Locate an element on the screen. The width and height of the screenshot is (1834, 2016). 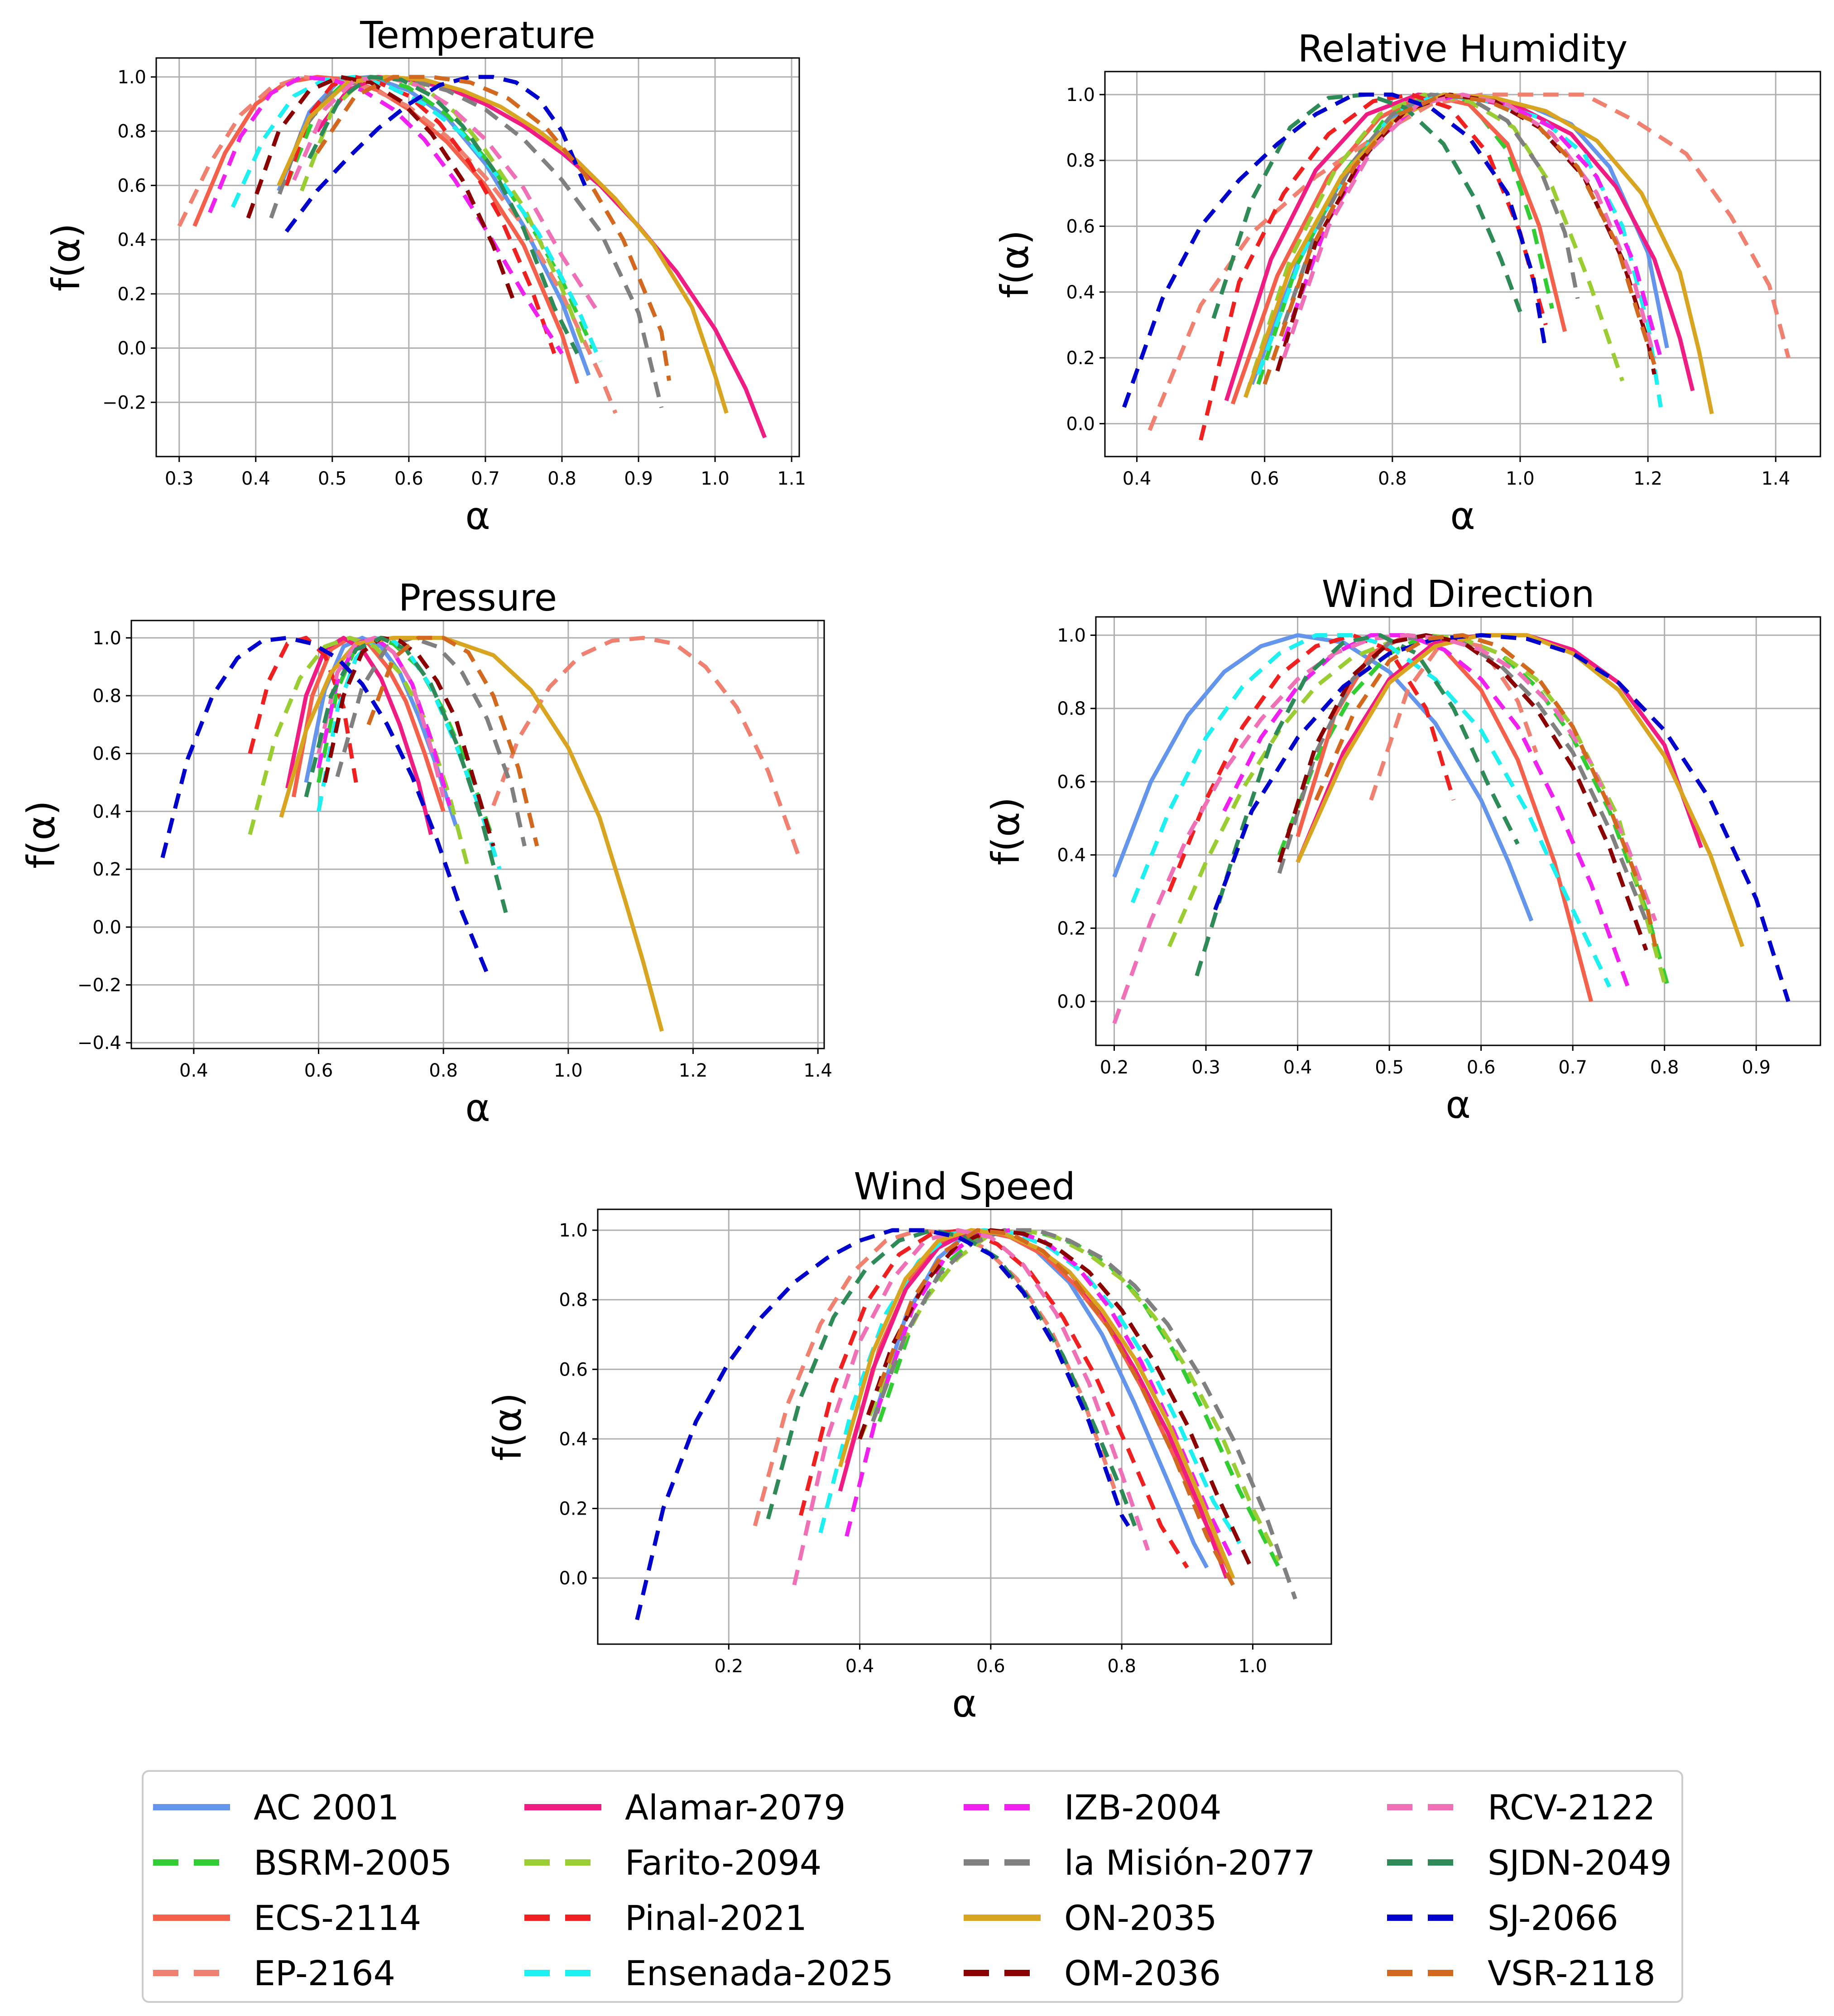
x-tick-label: 1.4 is located at coordinates (817, 1070).